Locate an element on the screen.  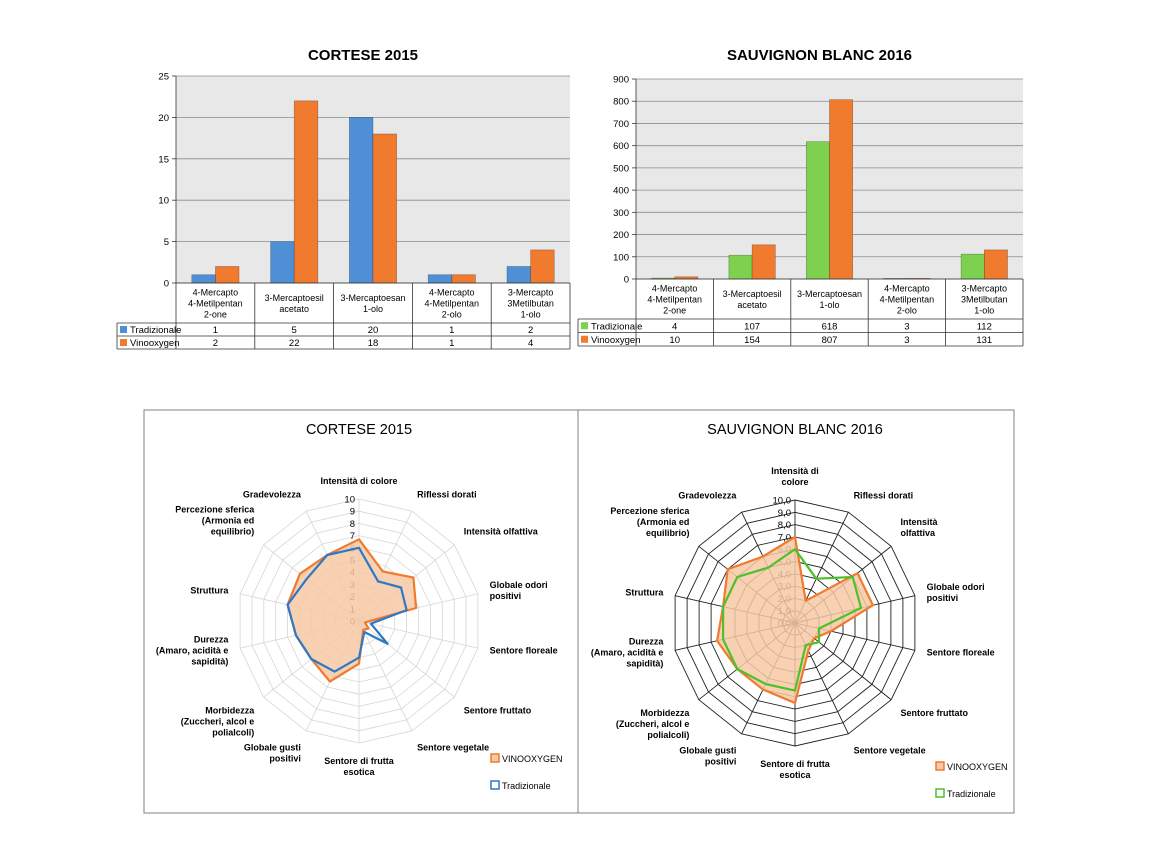
y-tick-label: 900 is located at coordinates (621, 80).